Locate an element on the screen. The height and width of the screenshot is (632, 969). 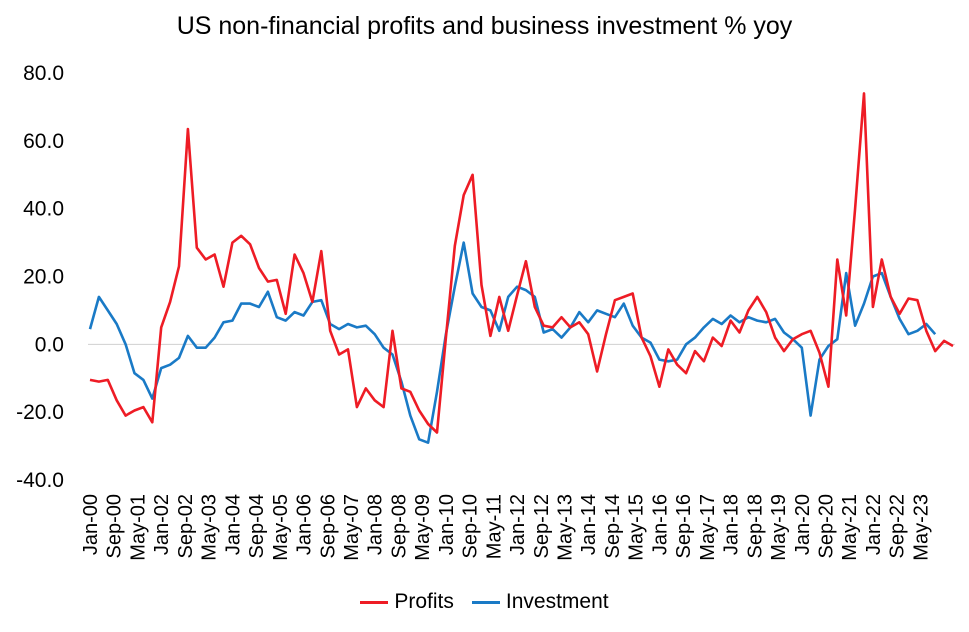
legend-item-investment: Investment is located at coordinates (540, 602).